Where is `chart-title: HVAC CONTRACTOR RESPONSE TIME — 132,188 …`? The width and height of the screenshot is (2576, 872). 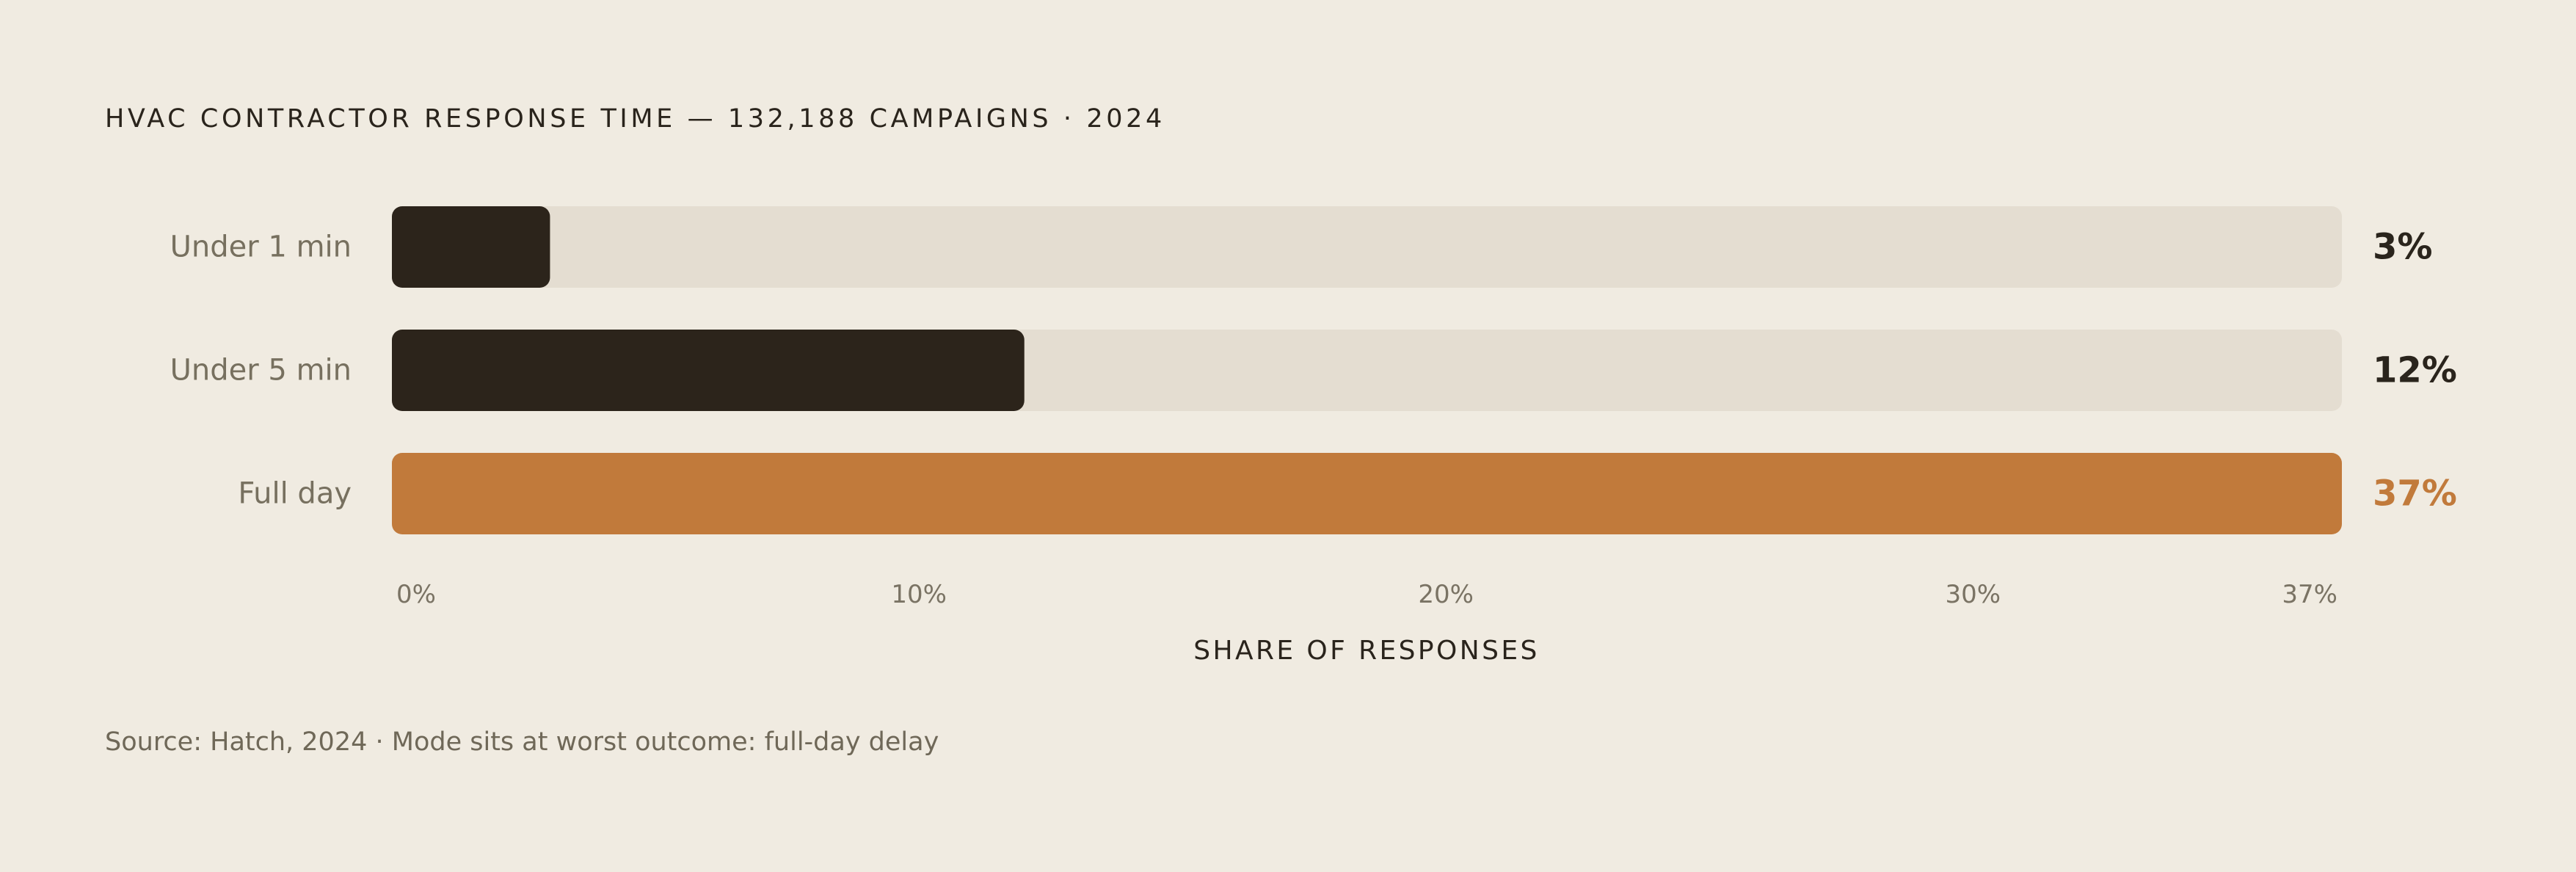 chart-title: HVAC CONTRACTOR RESPONSE TIME — 132,188 … is located at coordinates (635, 119).